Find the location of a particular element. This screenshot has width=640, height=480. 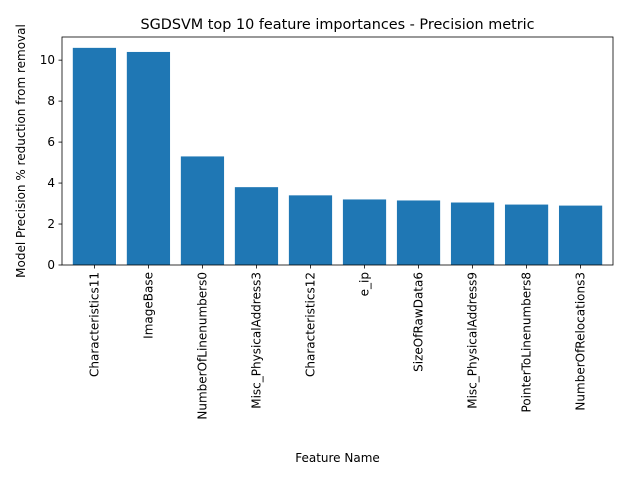

x-tick-label: Misc_PhysicalAddress3 is located at coordinates (256, 340).